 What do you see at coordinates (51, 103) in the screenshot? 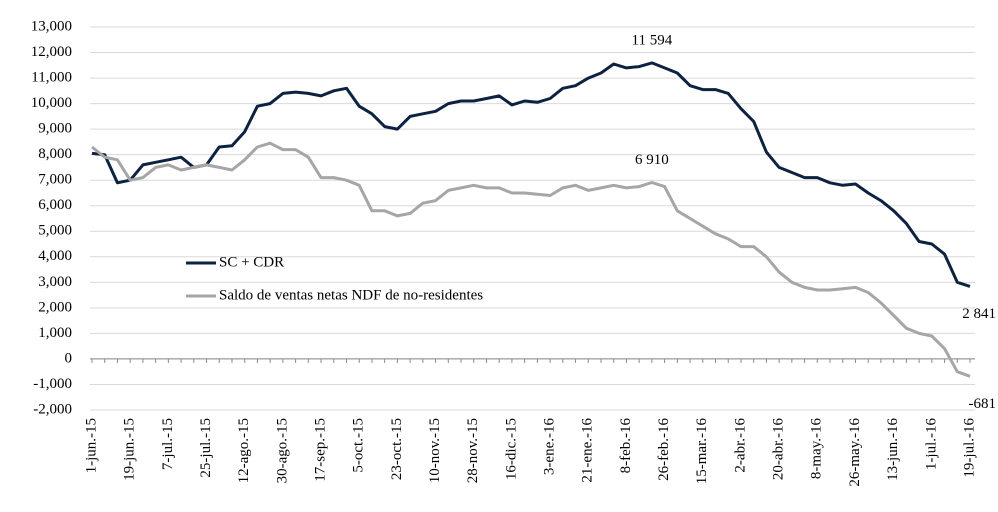
I see `y-tick-label: 10,000` at bounding box center [51, 103].